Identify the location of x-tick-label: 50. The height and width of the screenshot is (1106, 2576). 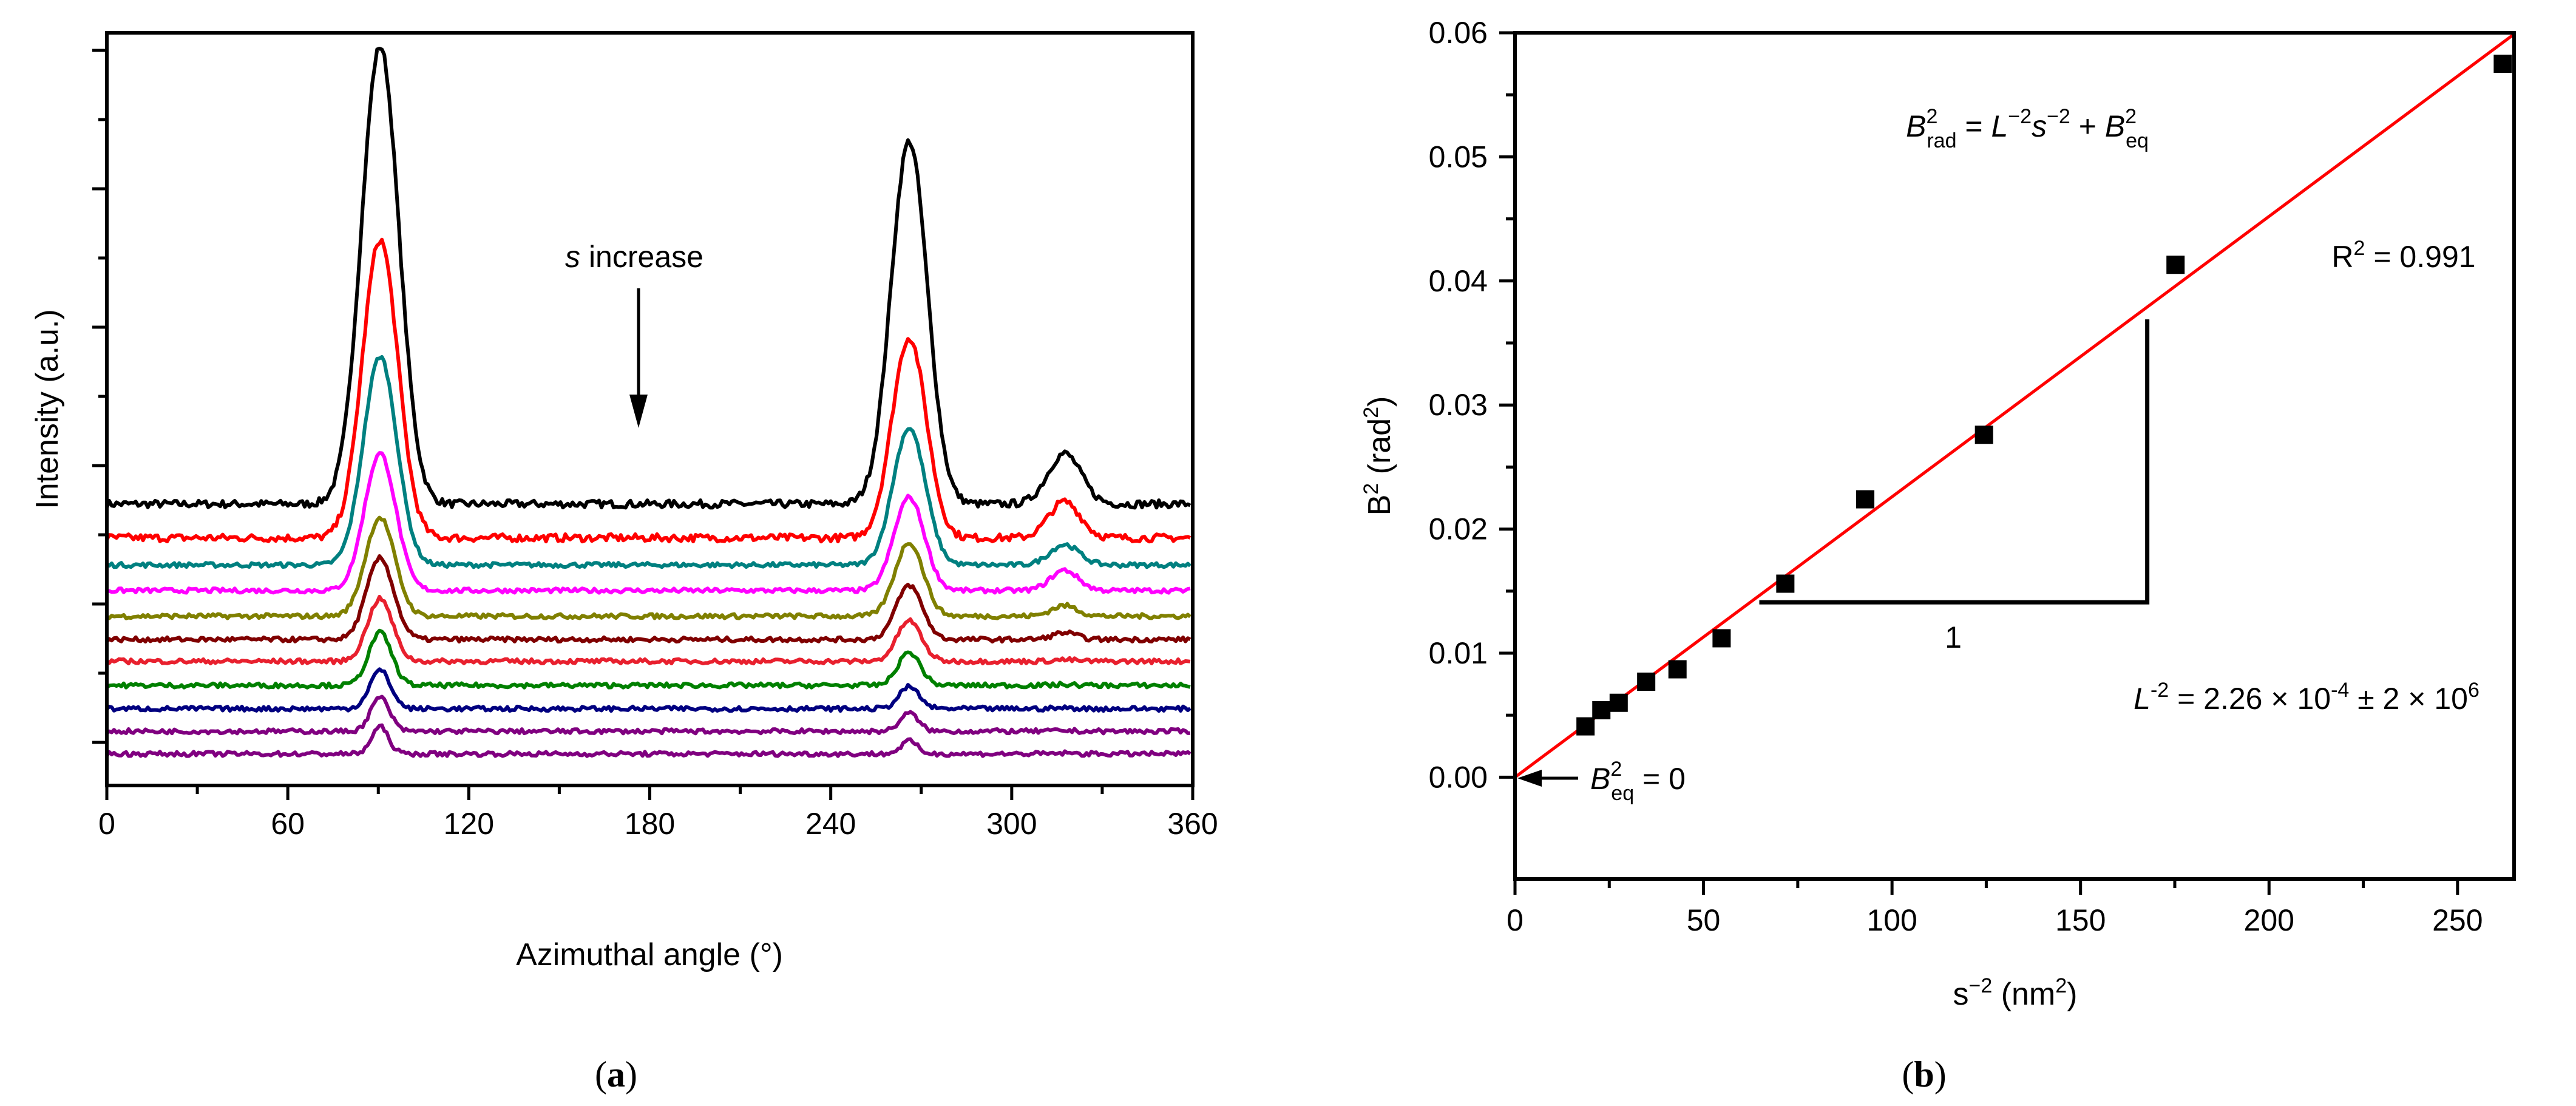
(1704, 920).